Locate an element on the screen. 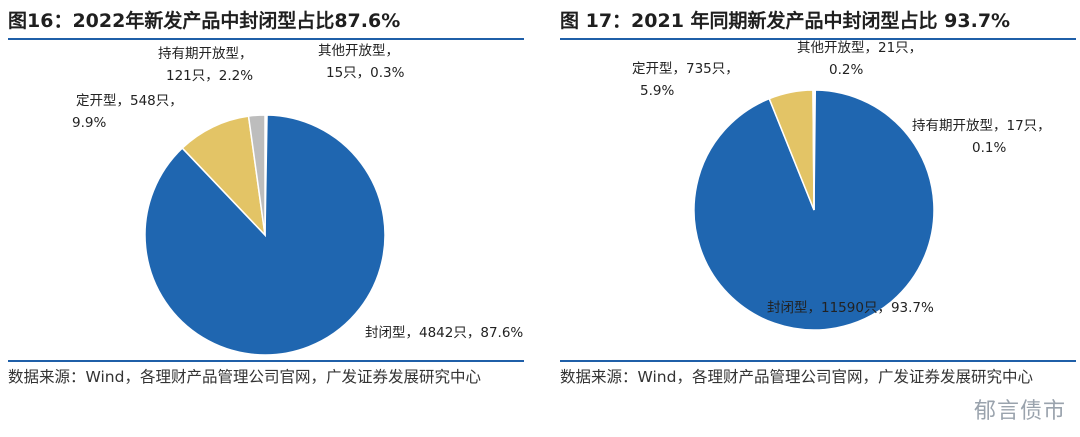 The height and width of the screenshot is (437, 1080). pie-slice-label: 持有期开放型，17只， 0.1% is located at coordinates (981, 137).